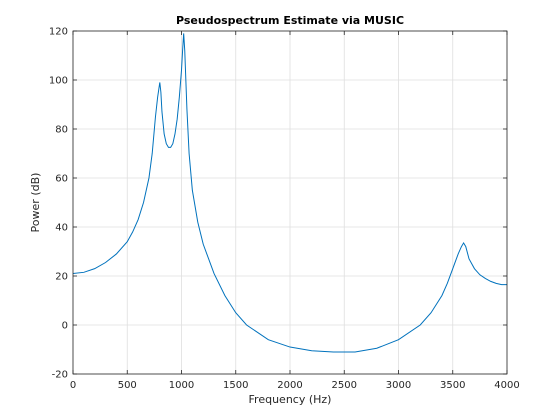 This screenshot has height=420, width=560. Describe the element at coordinates (73, 385) in the screenshot. I see `x-tick-label: 0` at that location.